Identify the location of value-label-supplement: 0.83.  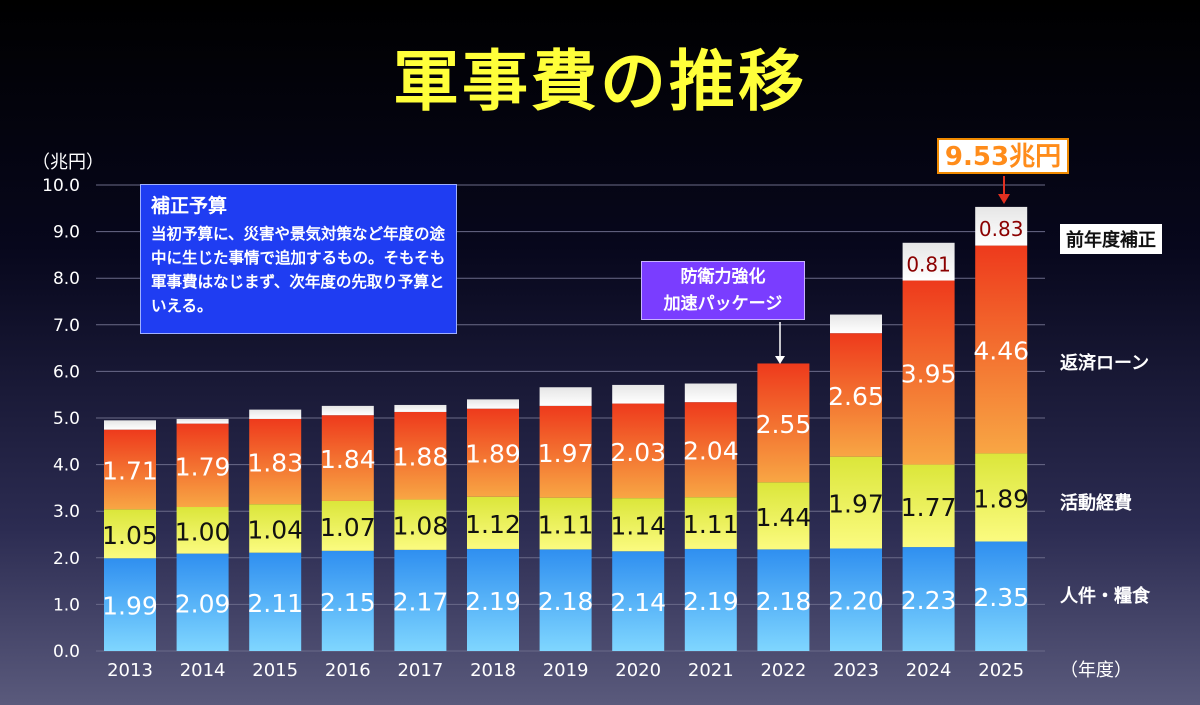
(1001, 229).